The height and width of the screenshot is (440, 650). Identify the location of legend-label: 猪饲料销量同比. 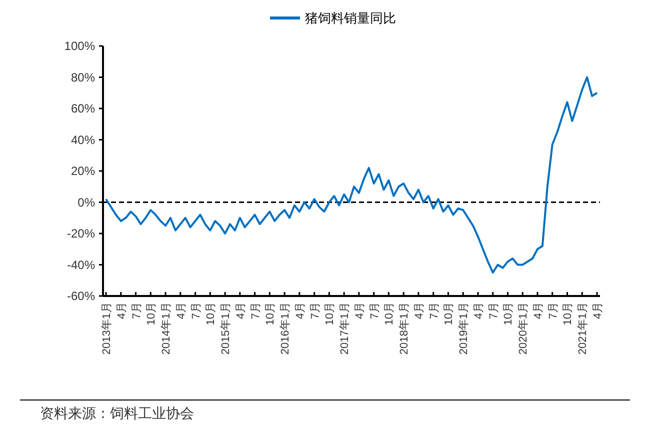
(350, 18).